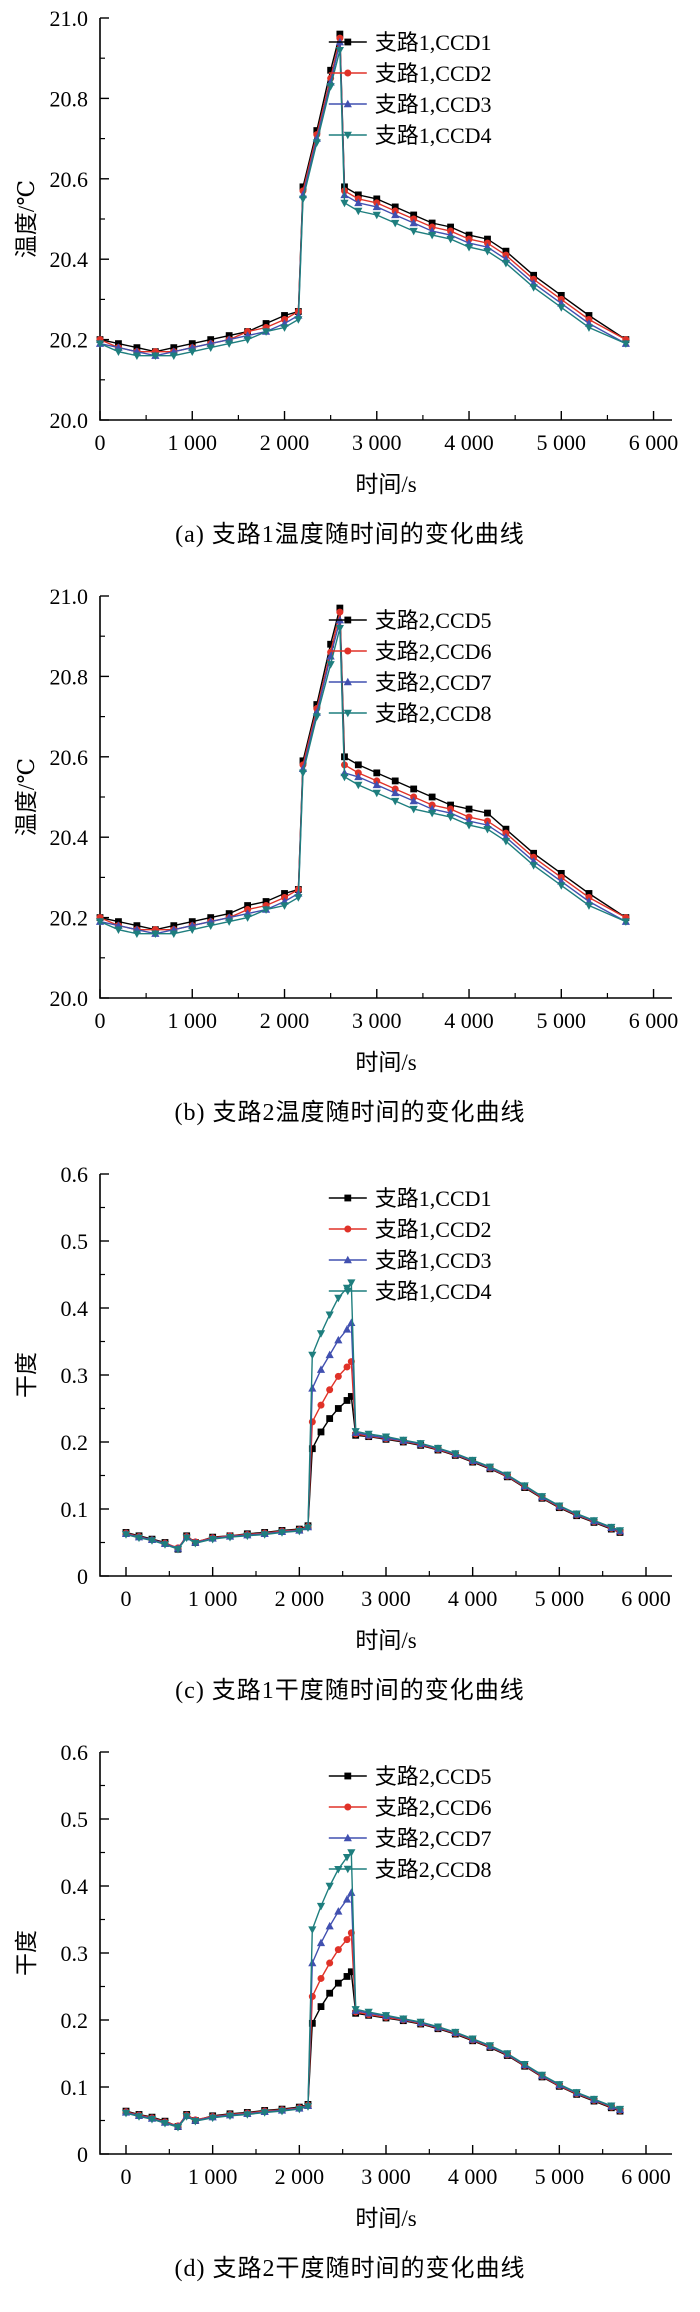  What do you see at coordinates (350, 1691) in the screenshot?
I see `chart-c-caption: (c) 支路1干度随时间的变化曲线` at bounding box center [350, 1691].